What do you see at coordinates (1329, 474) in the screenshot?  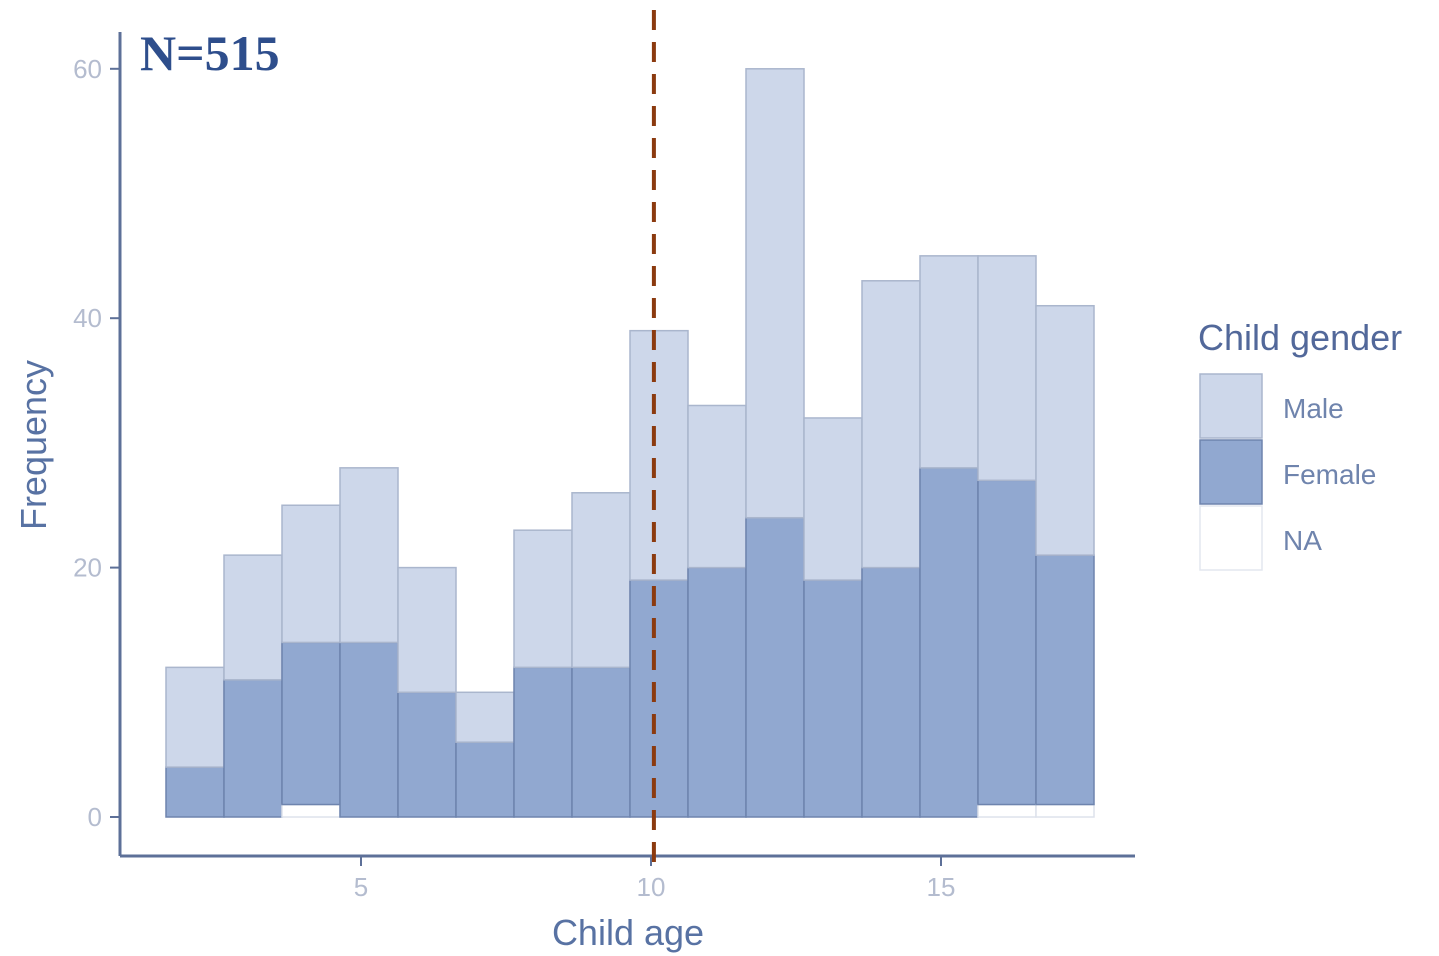 I see `legend-label-female: Female` at bounding box center [1329, 474].